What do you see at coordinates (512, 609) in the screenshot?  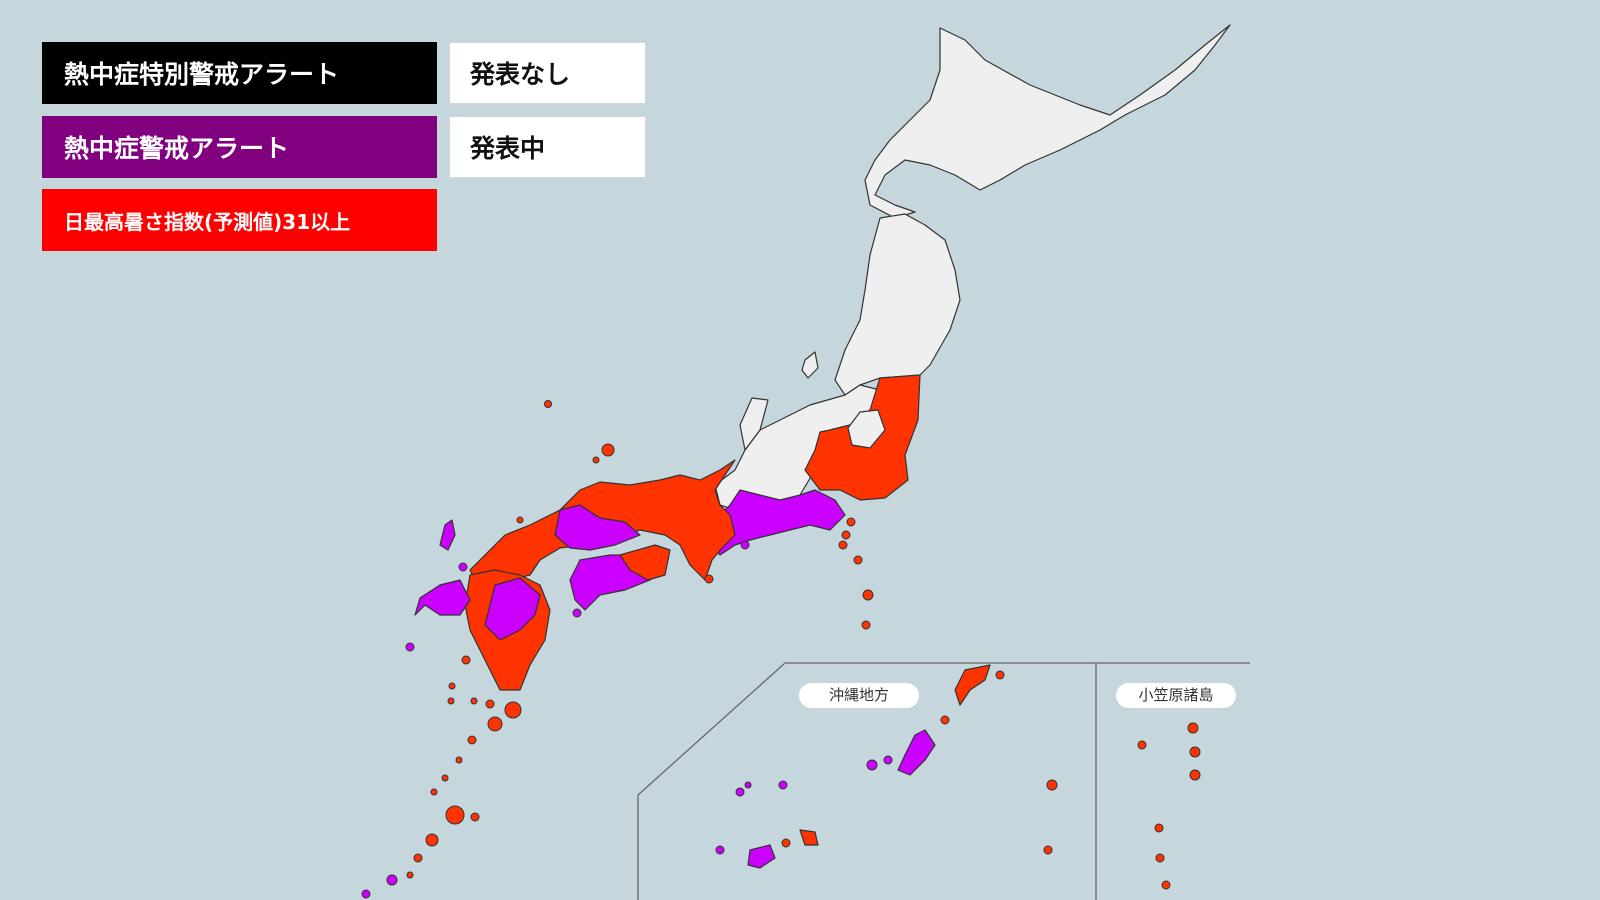 I see `region-kyushu-purple` at bounding box center [512, 609].